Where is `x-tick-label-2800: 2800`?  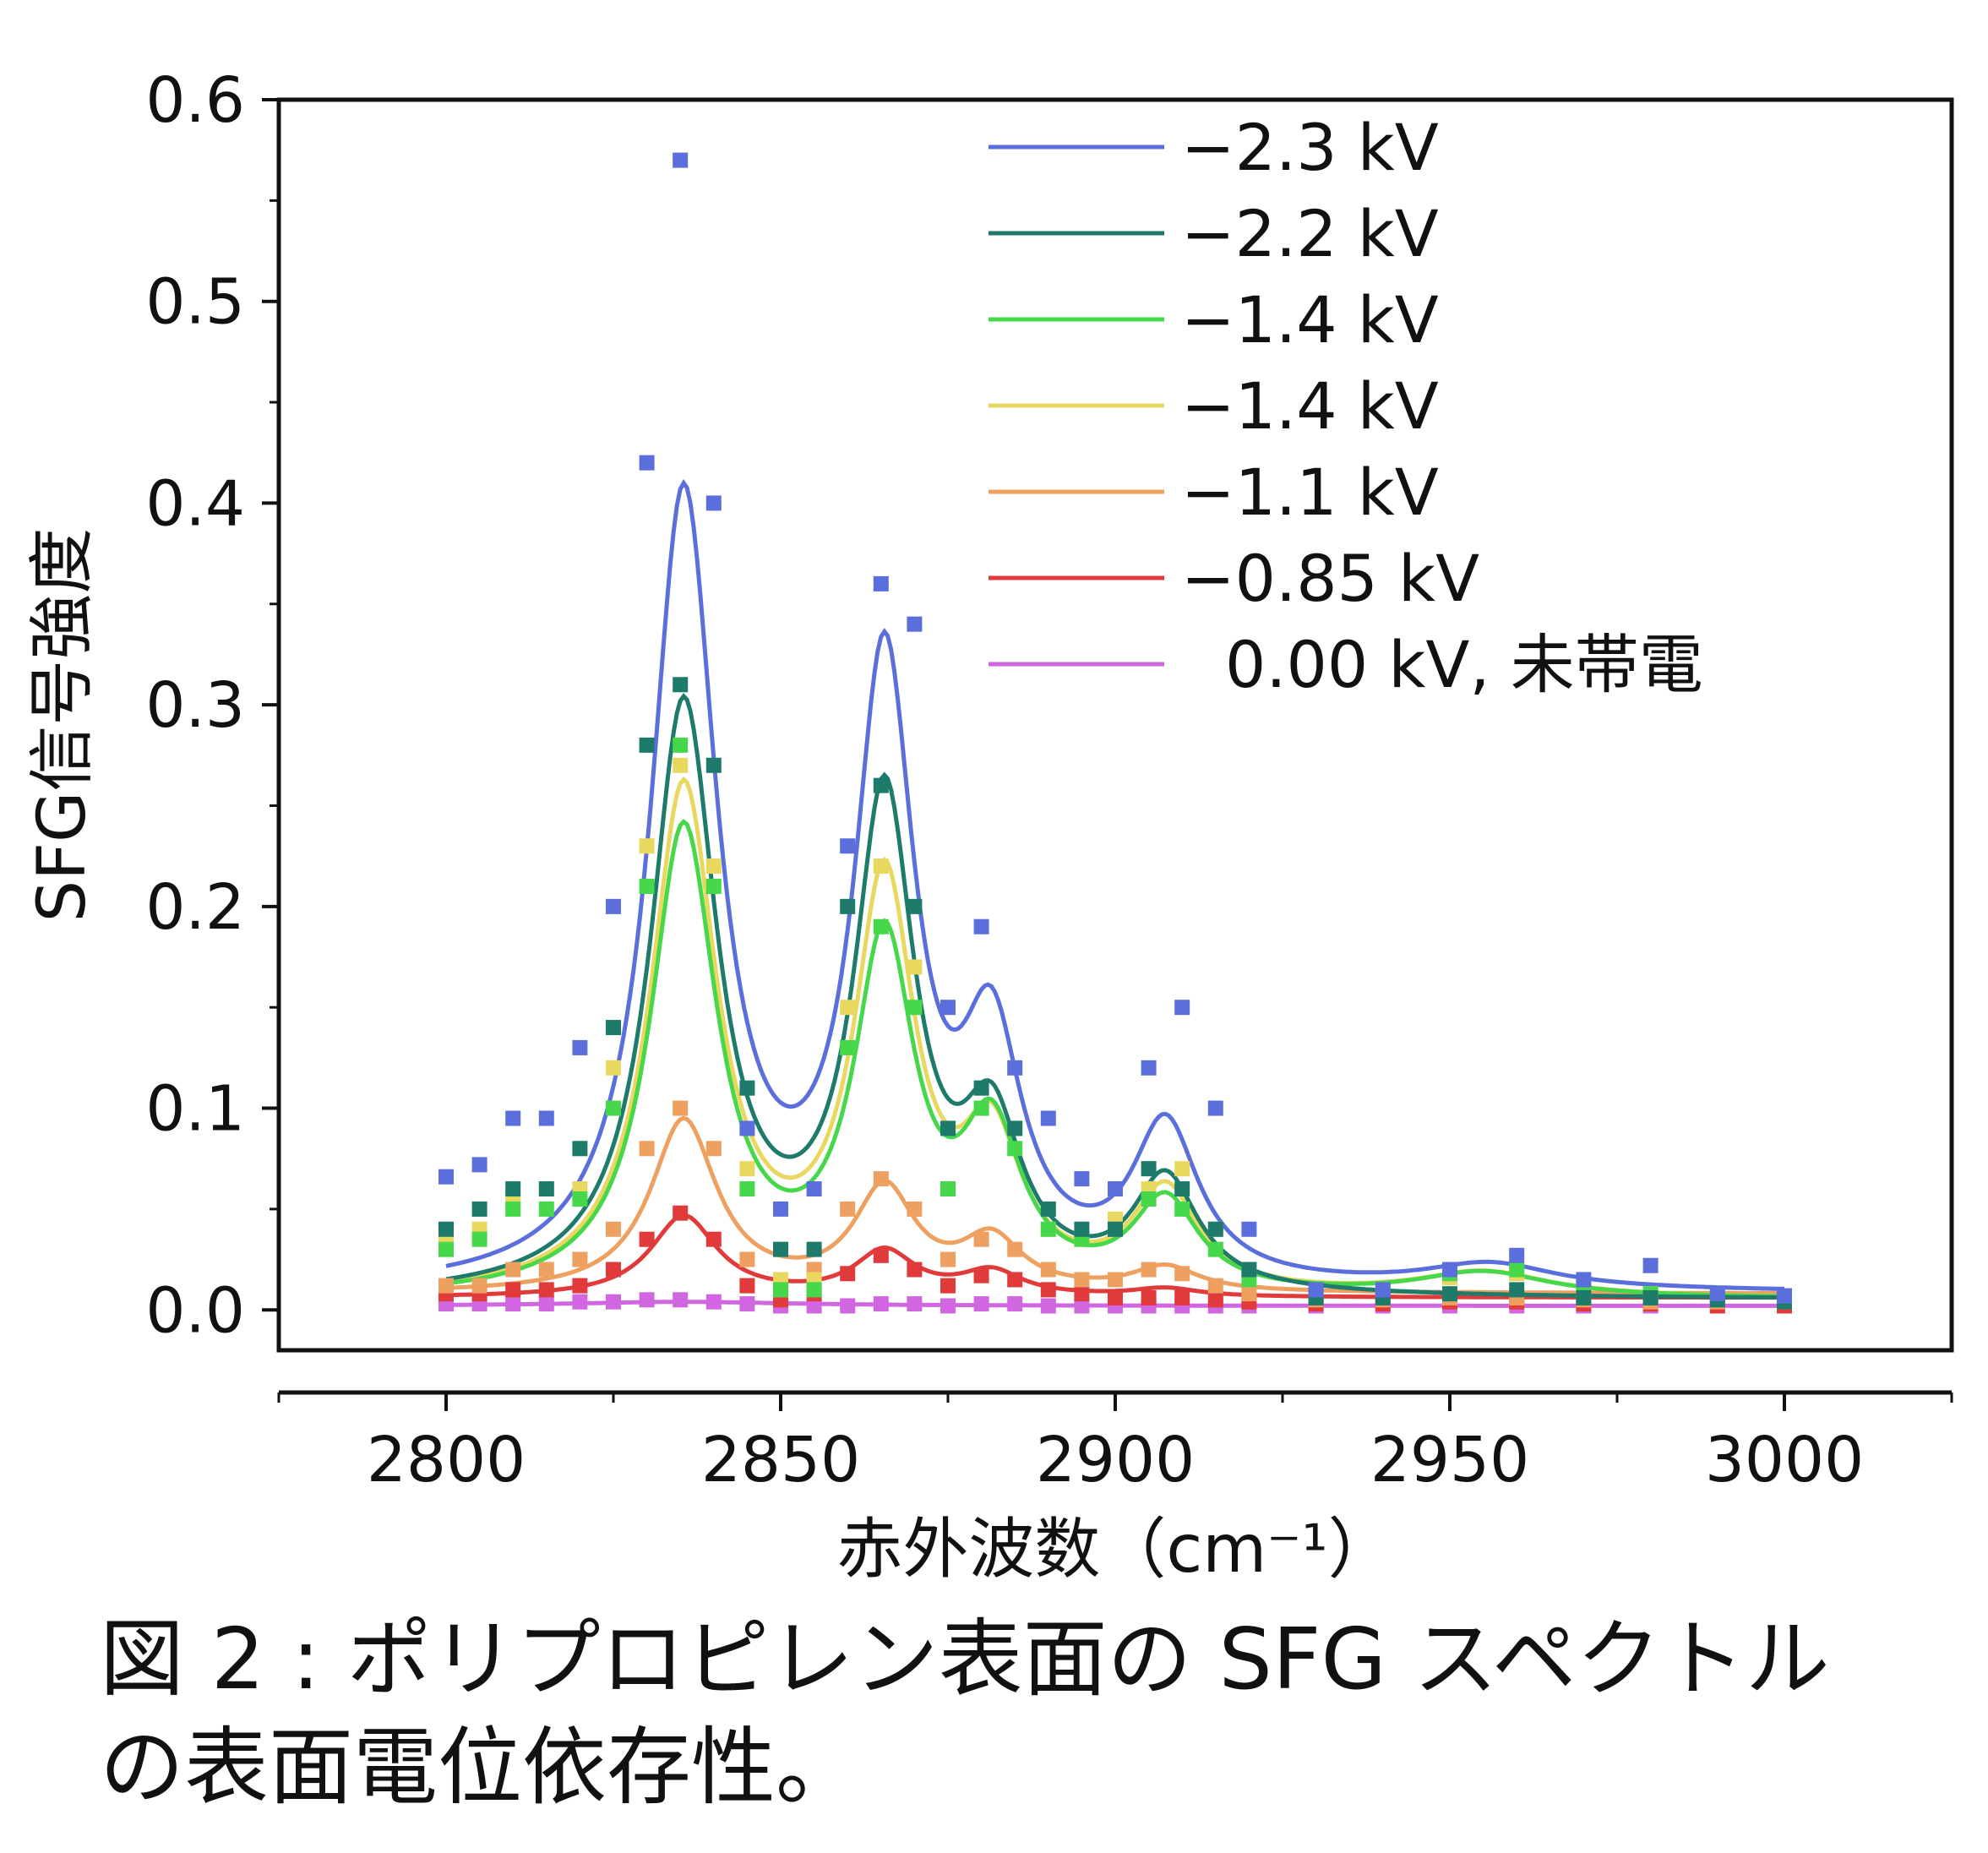
x-tick-label-2800: 2800 is located at coordinates (446, 1460).